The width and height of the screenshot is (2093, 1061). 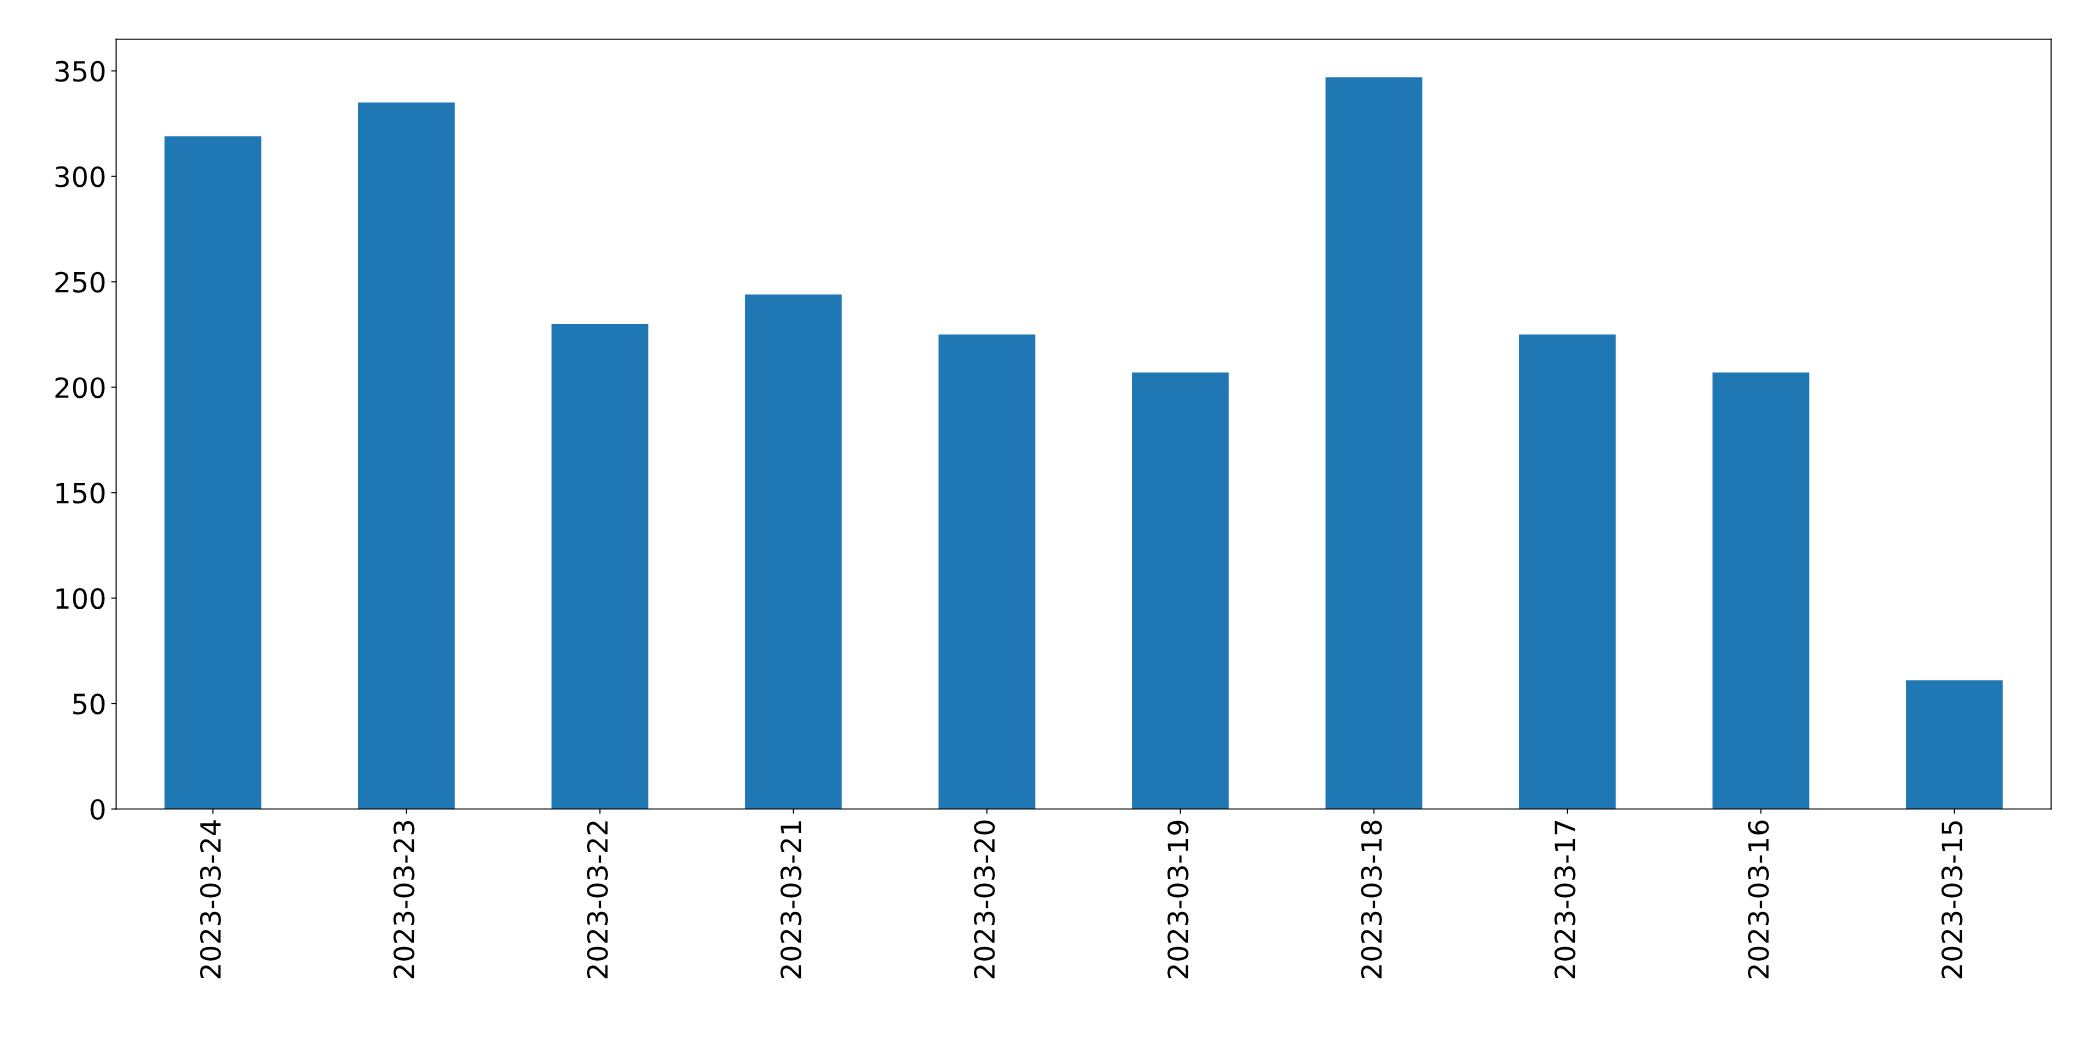 I want to click on x-tick-label: 2023-03-20, so click(x=984, y=899).